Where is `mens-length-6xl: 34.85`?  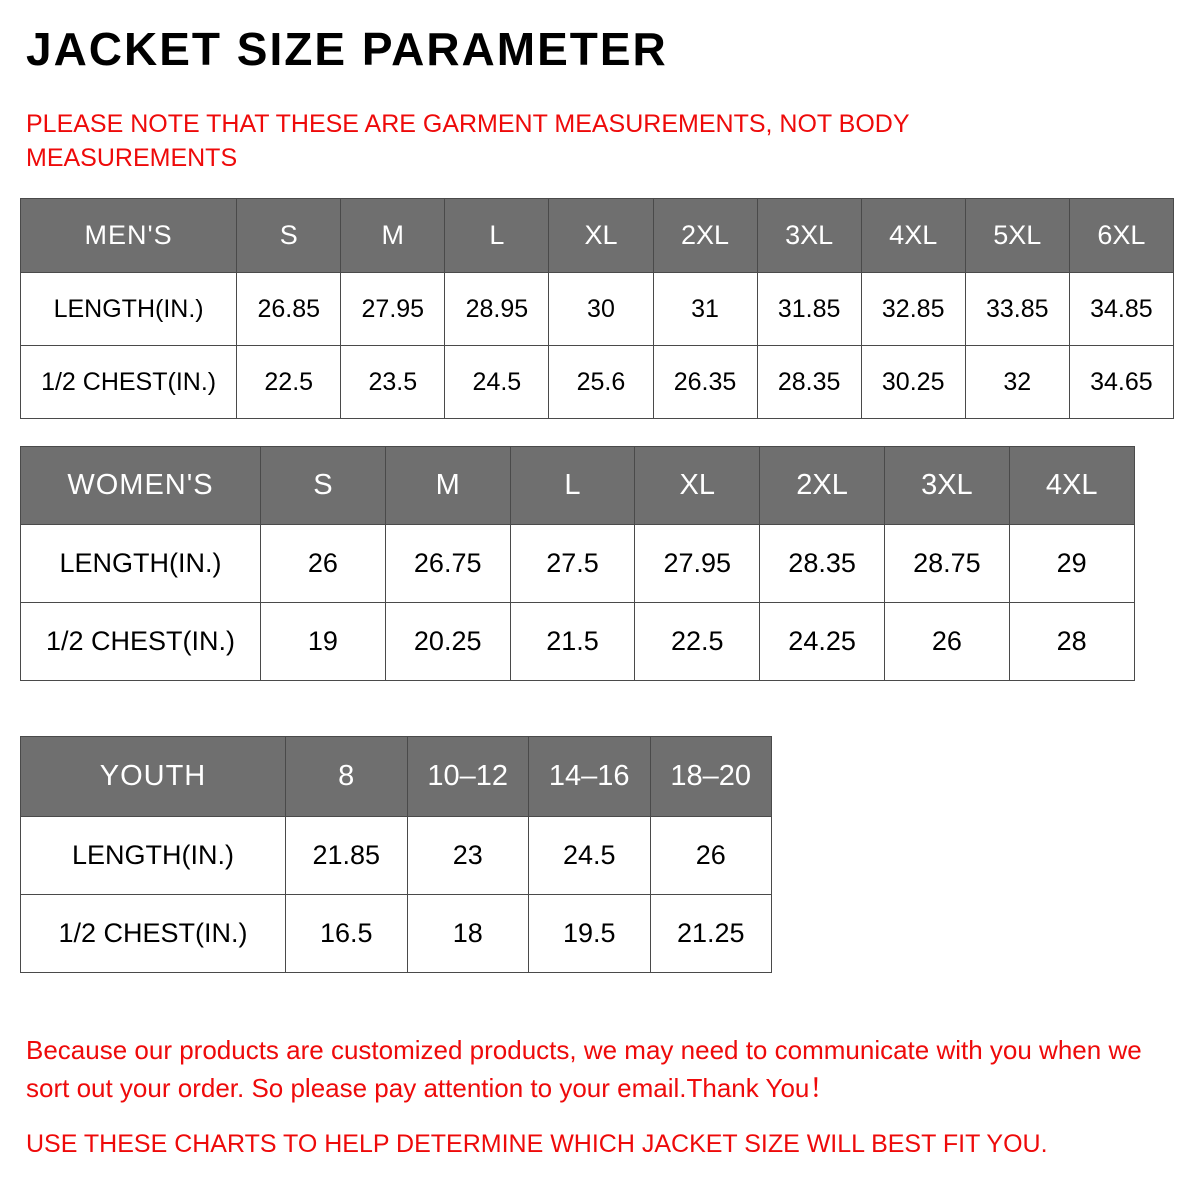
mens-length-6xl: 34.85 is located at coordinates (1121, 309).